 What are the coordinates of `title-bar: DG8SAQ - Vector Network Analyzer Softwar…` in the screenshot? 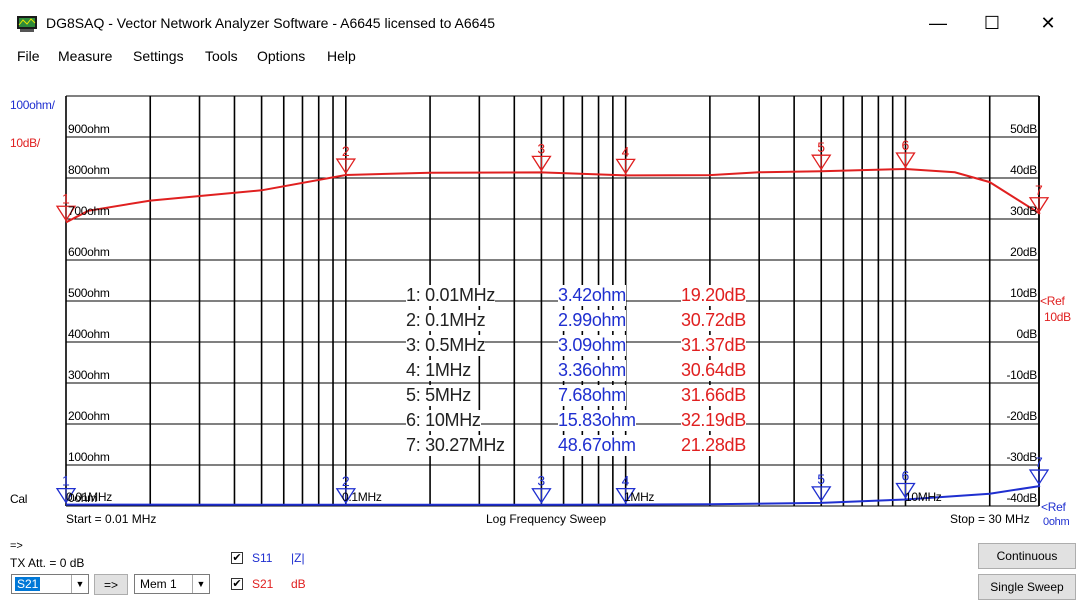 It's located at (539, 23).